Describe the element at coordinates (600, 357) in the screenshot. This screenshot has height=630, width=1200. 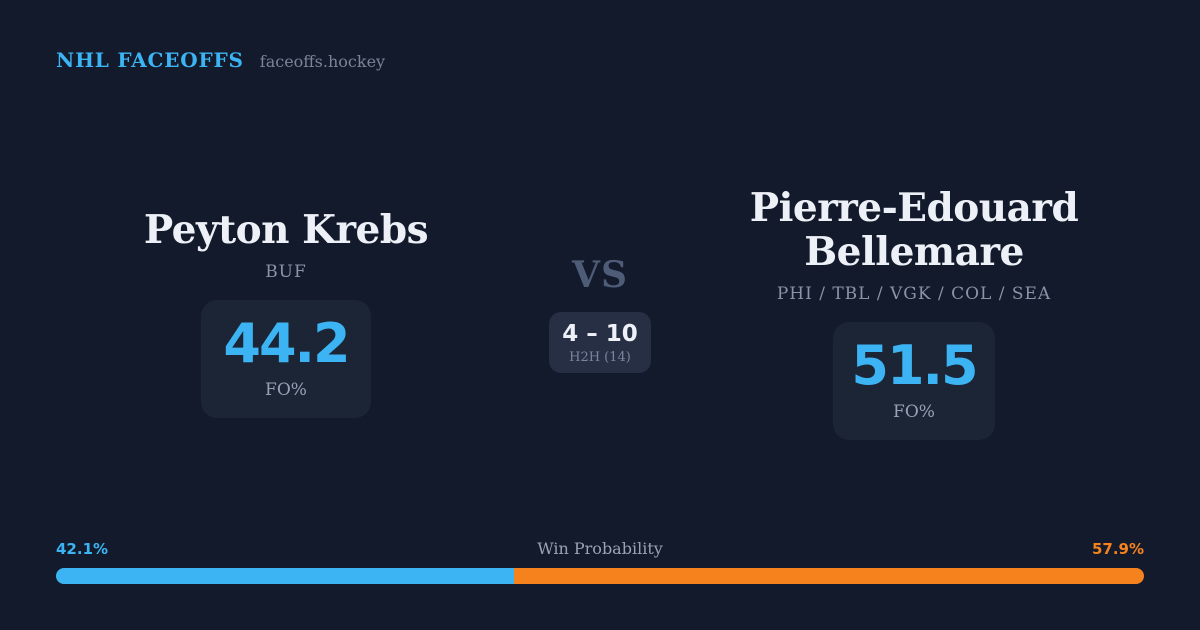
I see `head-to-head-label: H2H (14)` at that location.